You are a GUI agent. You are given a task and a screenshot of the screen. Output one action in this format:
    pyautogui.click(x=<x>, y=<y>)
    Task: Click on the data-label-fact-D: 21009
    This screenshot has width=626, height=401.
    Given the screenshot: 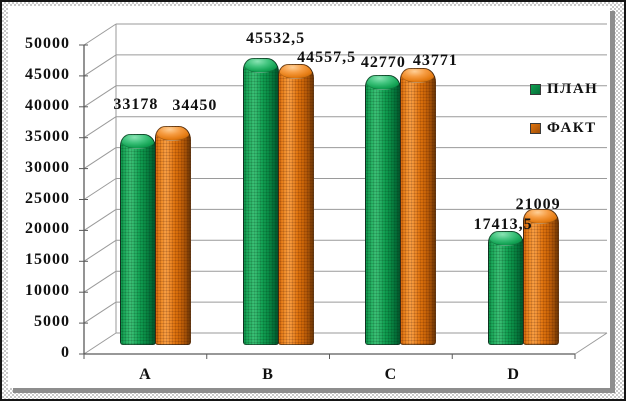 What is the action you would take?
    pyautogui.click(x=538, y=205)
    